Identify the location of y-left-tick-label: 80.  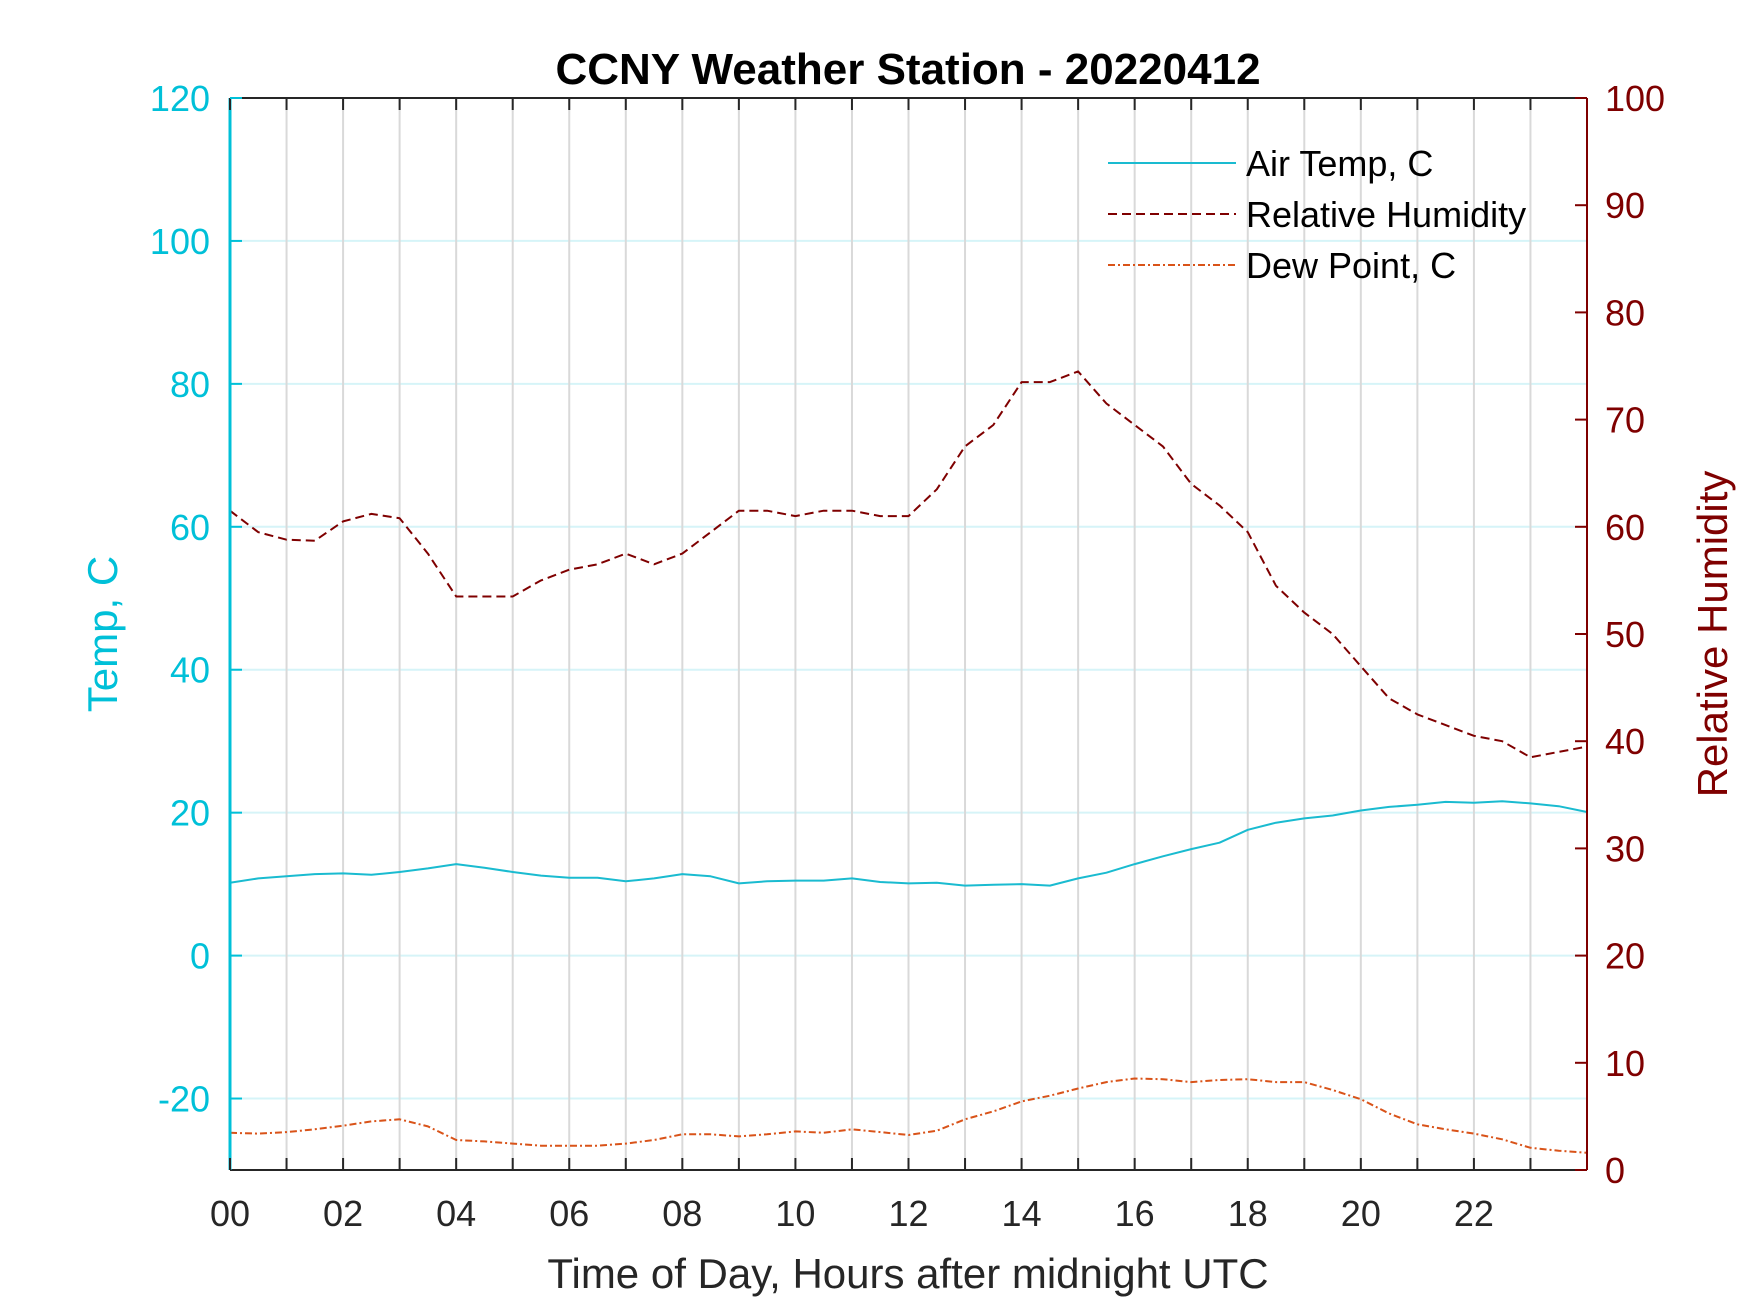
(190, 384).